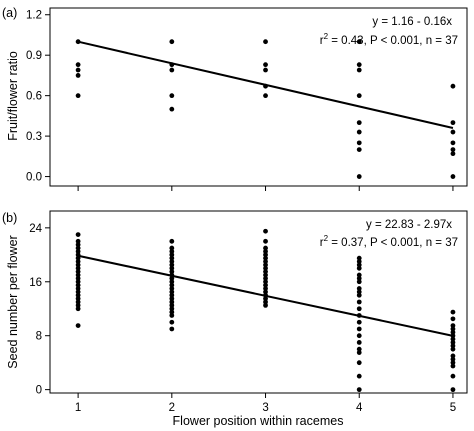 The image size is (474, 431). I want to click on panel-b-equation: y = 22.83 - 2.97x, so click(409, 225).